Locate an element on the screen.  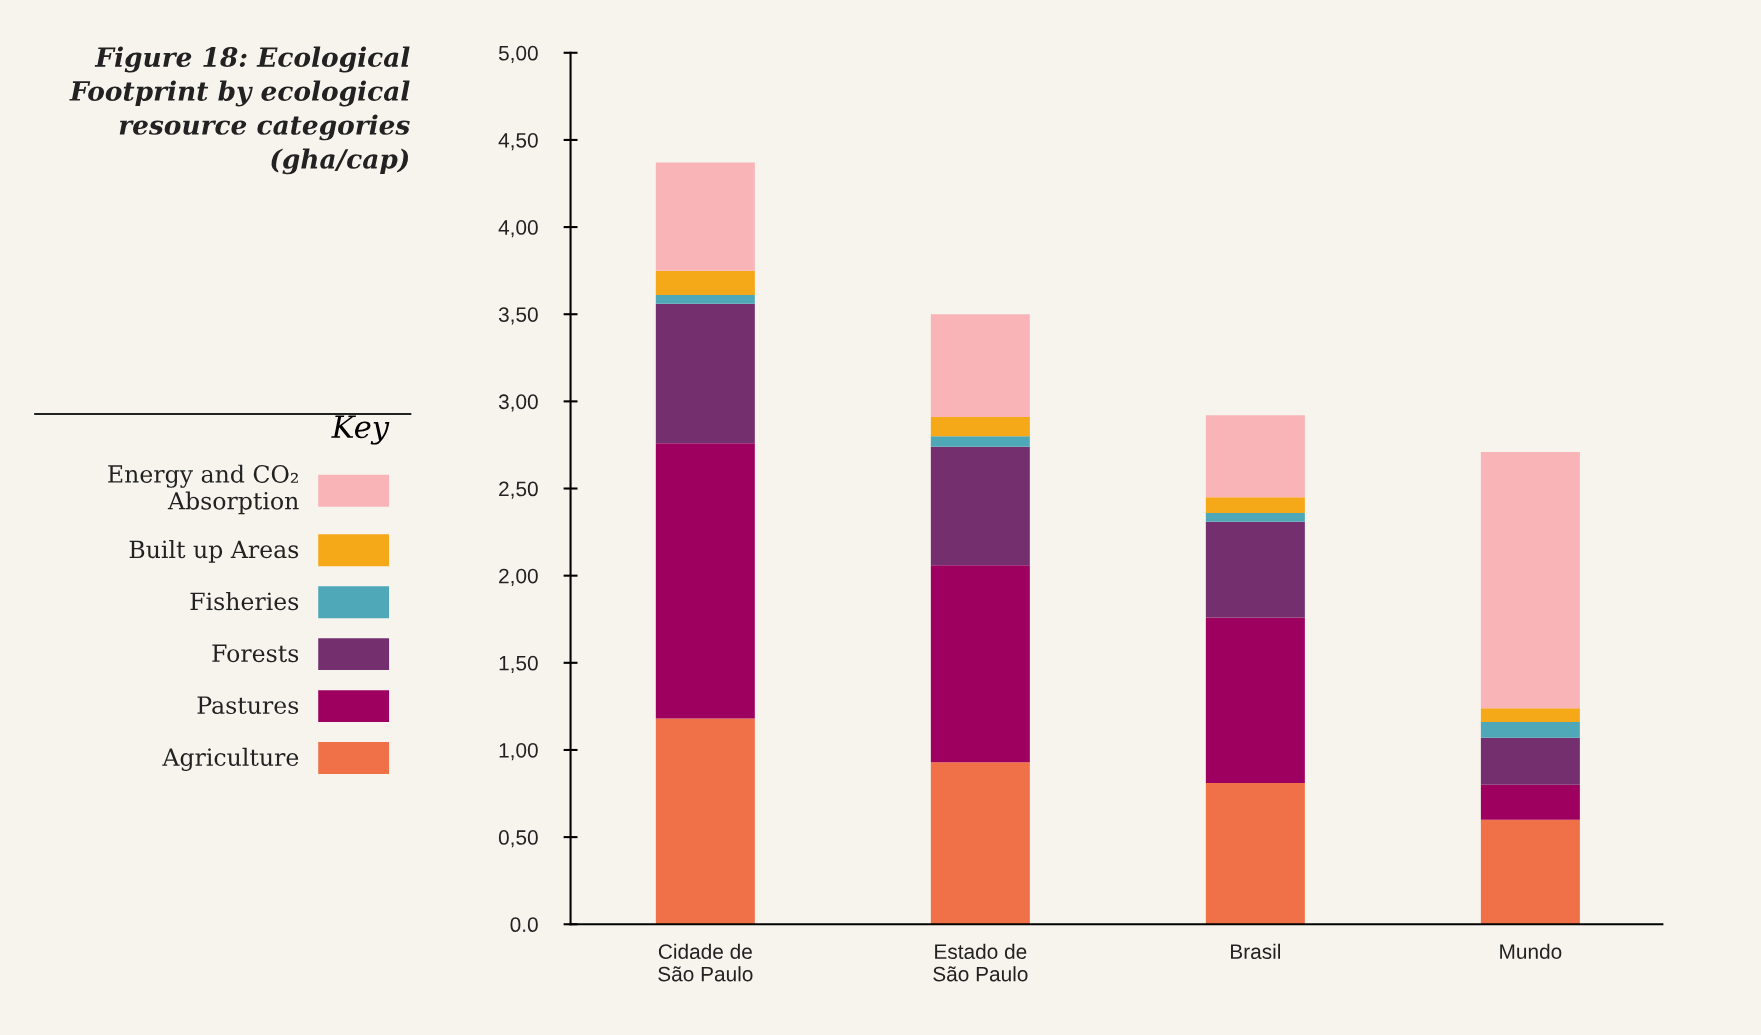
y-tick-label: 4,00 is located at coordinates (518, 229).